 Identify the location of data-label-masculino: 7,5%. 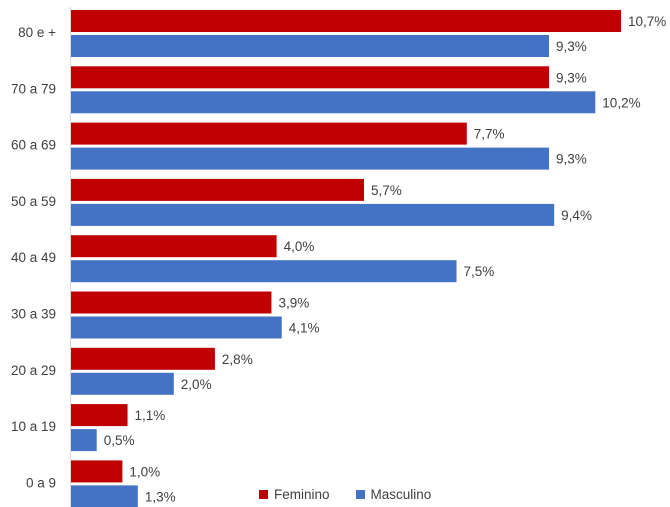
(479, 271).